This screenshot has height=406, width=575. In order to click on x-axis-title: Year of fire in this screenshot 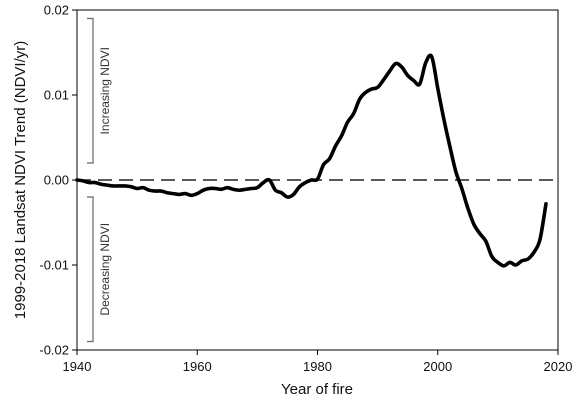, I will do `click(317, 389)`.